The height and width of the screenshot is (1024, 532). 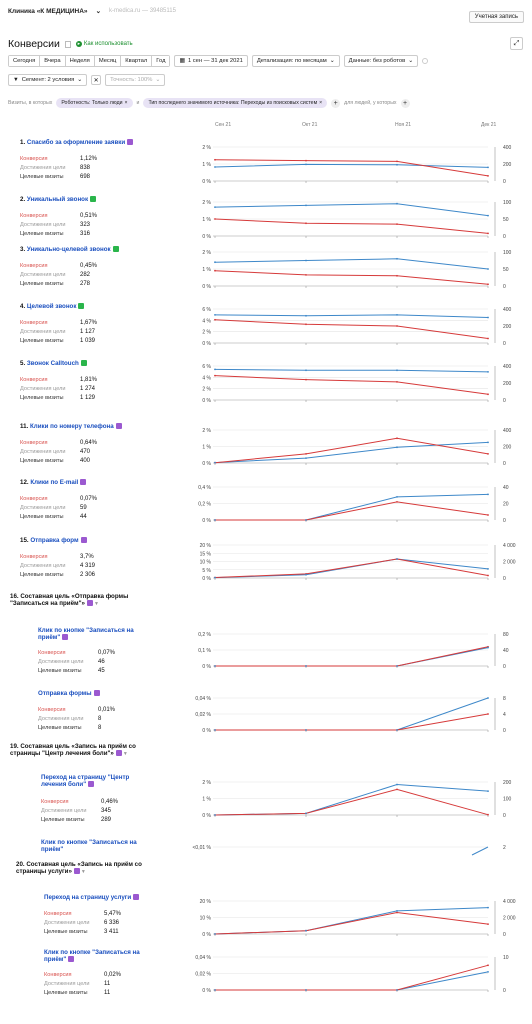 I want to click on add-people-filter-icon: +, so click(x=405, y=103).